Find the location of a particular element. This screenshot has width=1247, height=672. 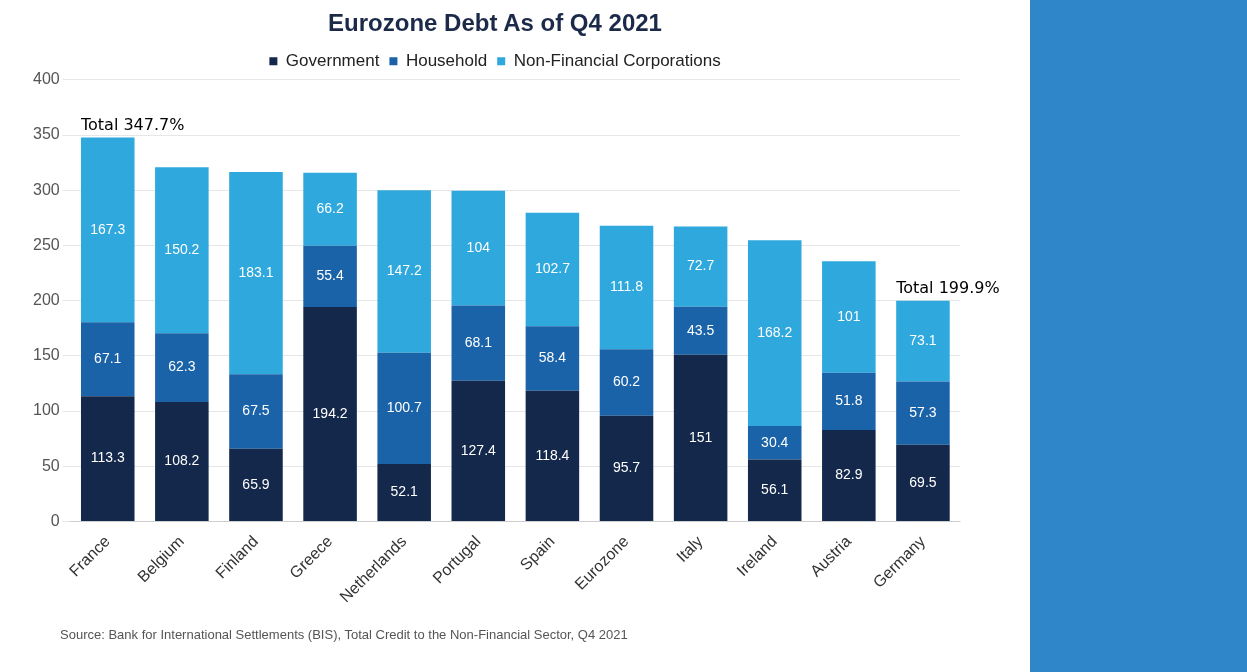

data-label: 43.5 is located at coordinates (700, 329).